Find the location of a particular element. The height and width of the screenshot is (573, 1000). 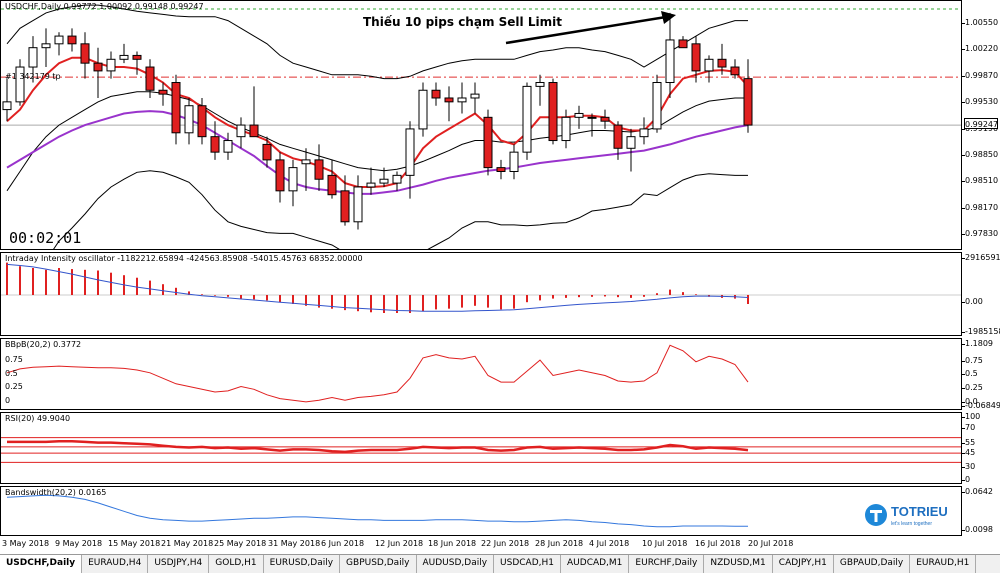

iio-signal-line is located at coordinates (377, 287).